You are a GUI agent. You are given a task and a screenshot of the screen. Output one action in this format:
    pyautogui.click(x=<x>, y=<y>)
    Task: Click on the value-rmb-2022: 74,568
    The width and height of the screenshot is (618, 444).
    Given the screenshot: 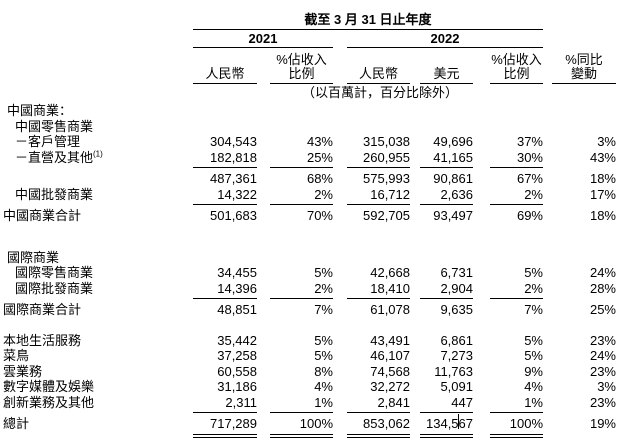 What is the action you would take?
    pyautogui.click(x=390, y=371)
    